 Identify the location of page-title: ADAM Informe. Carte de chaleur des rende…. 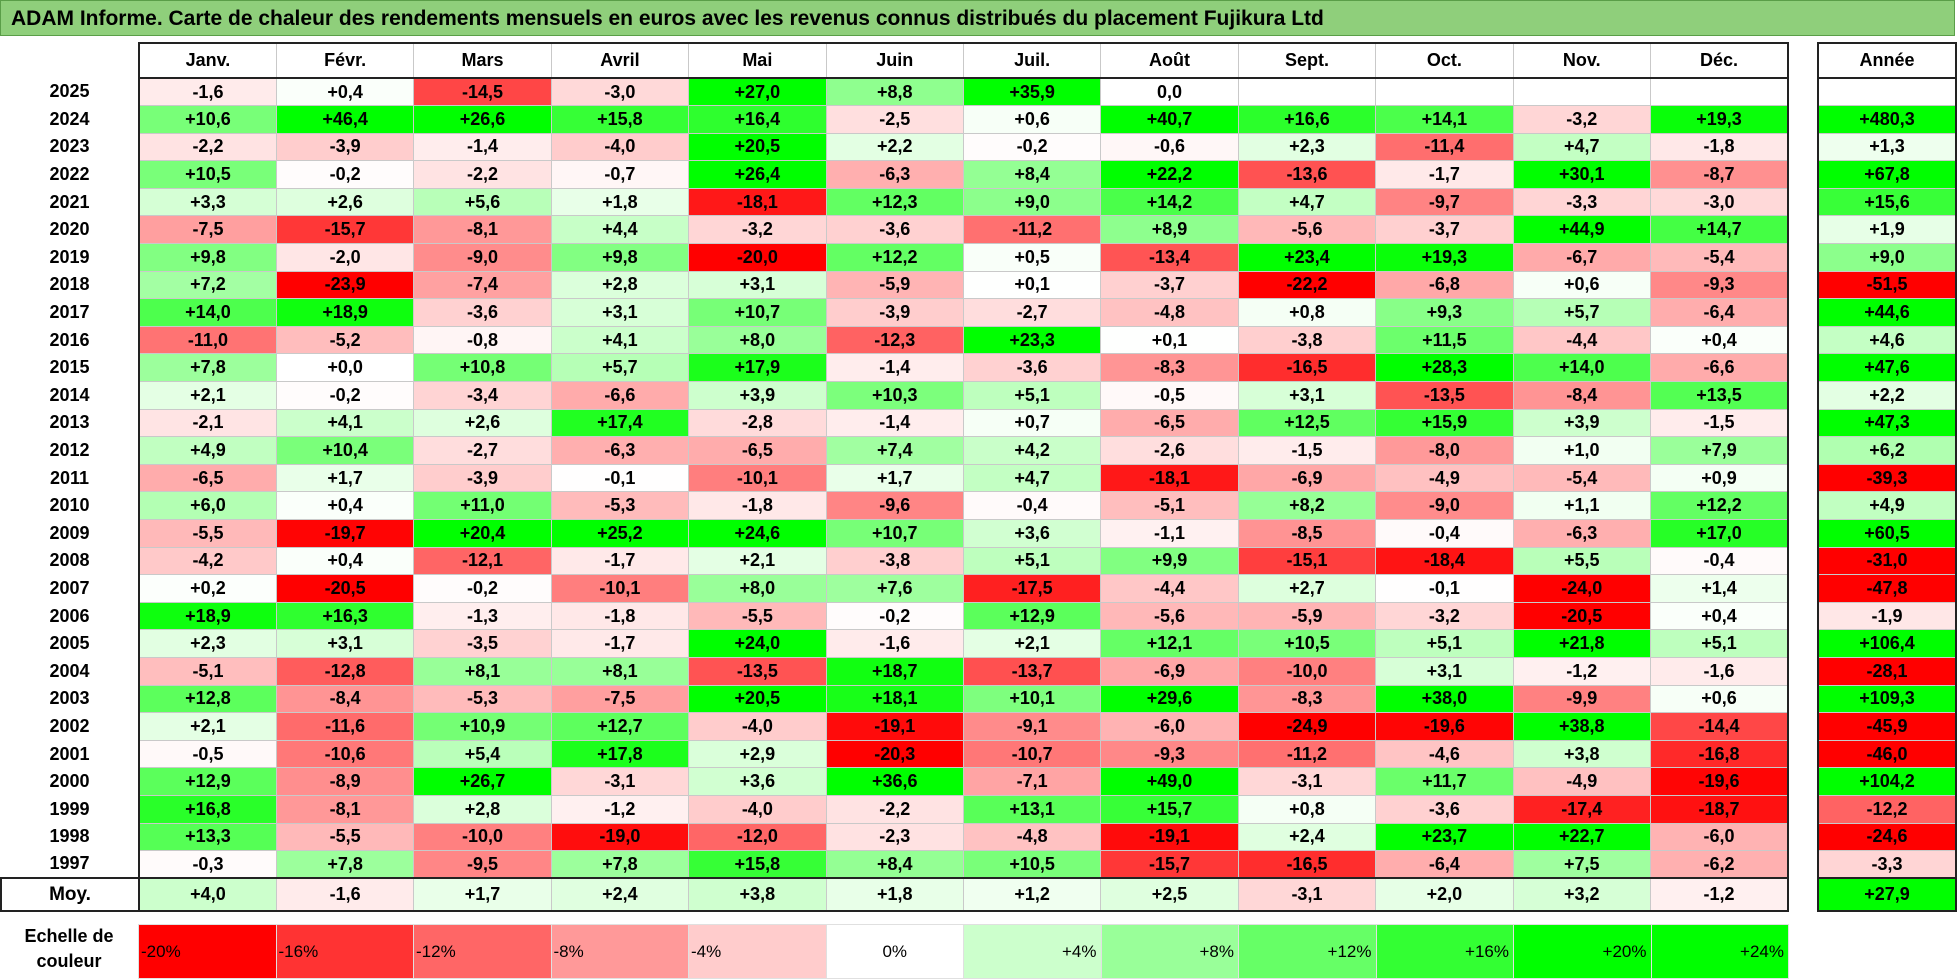
(977, 18).